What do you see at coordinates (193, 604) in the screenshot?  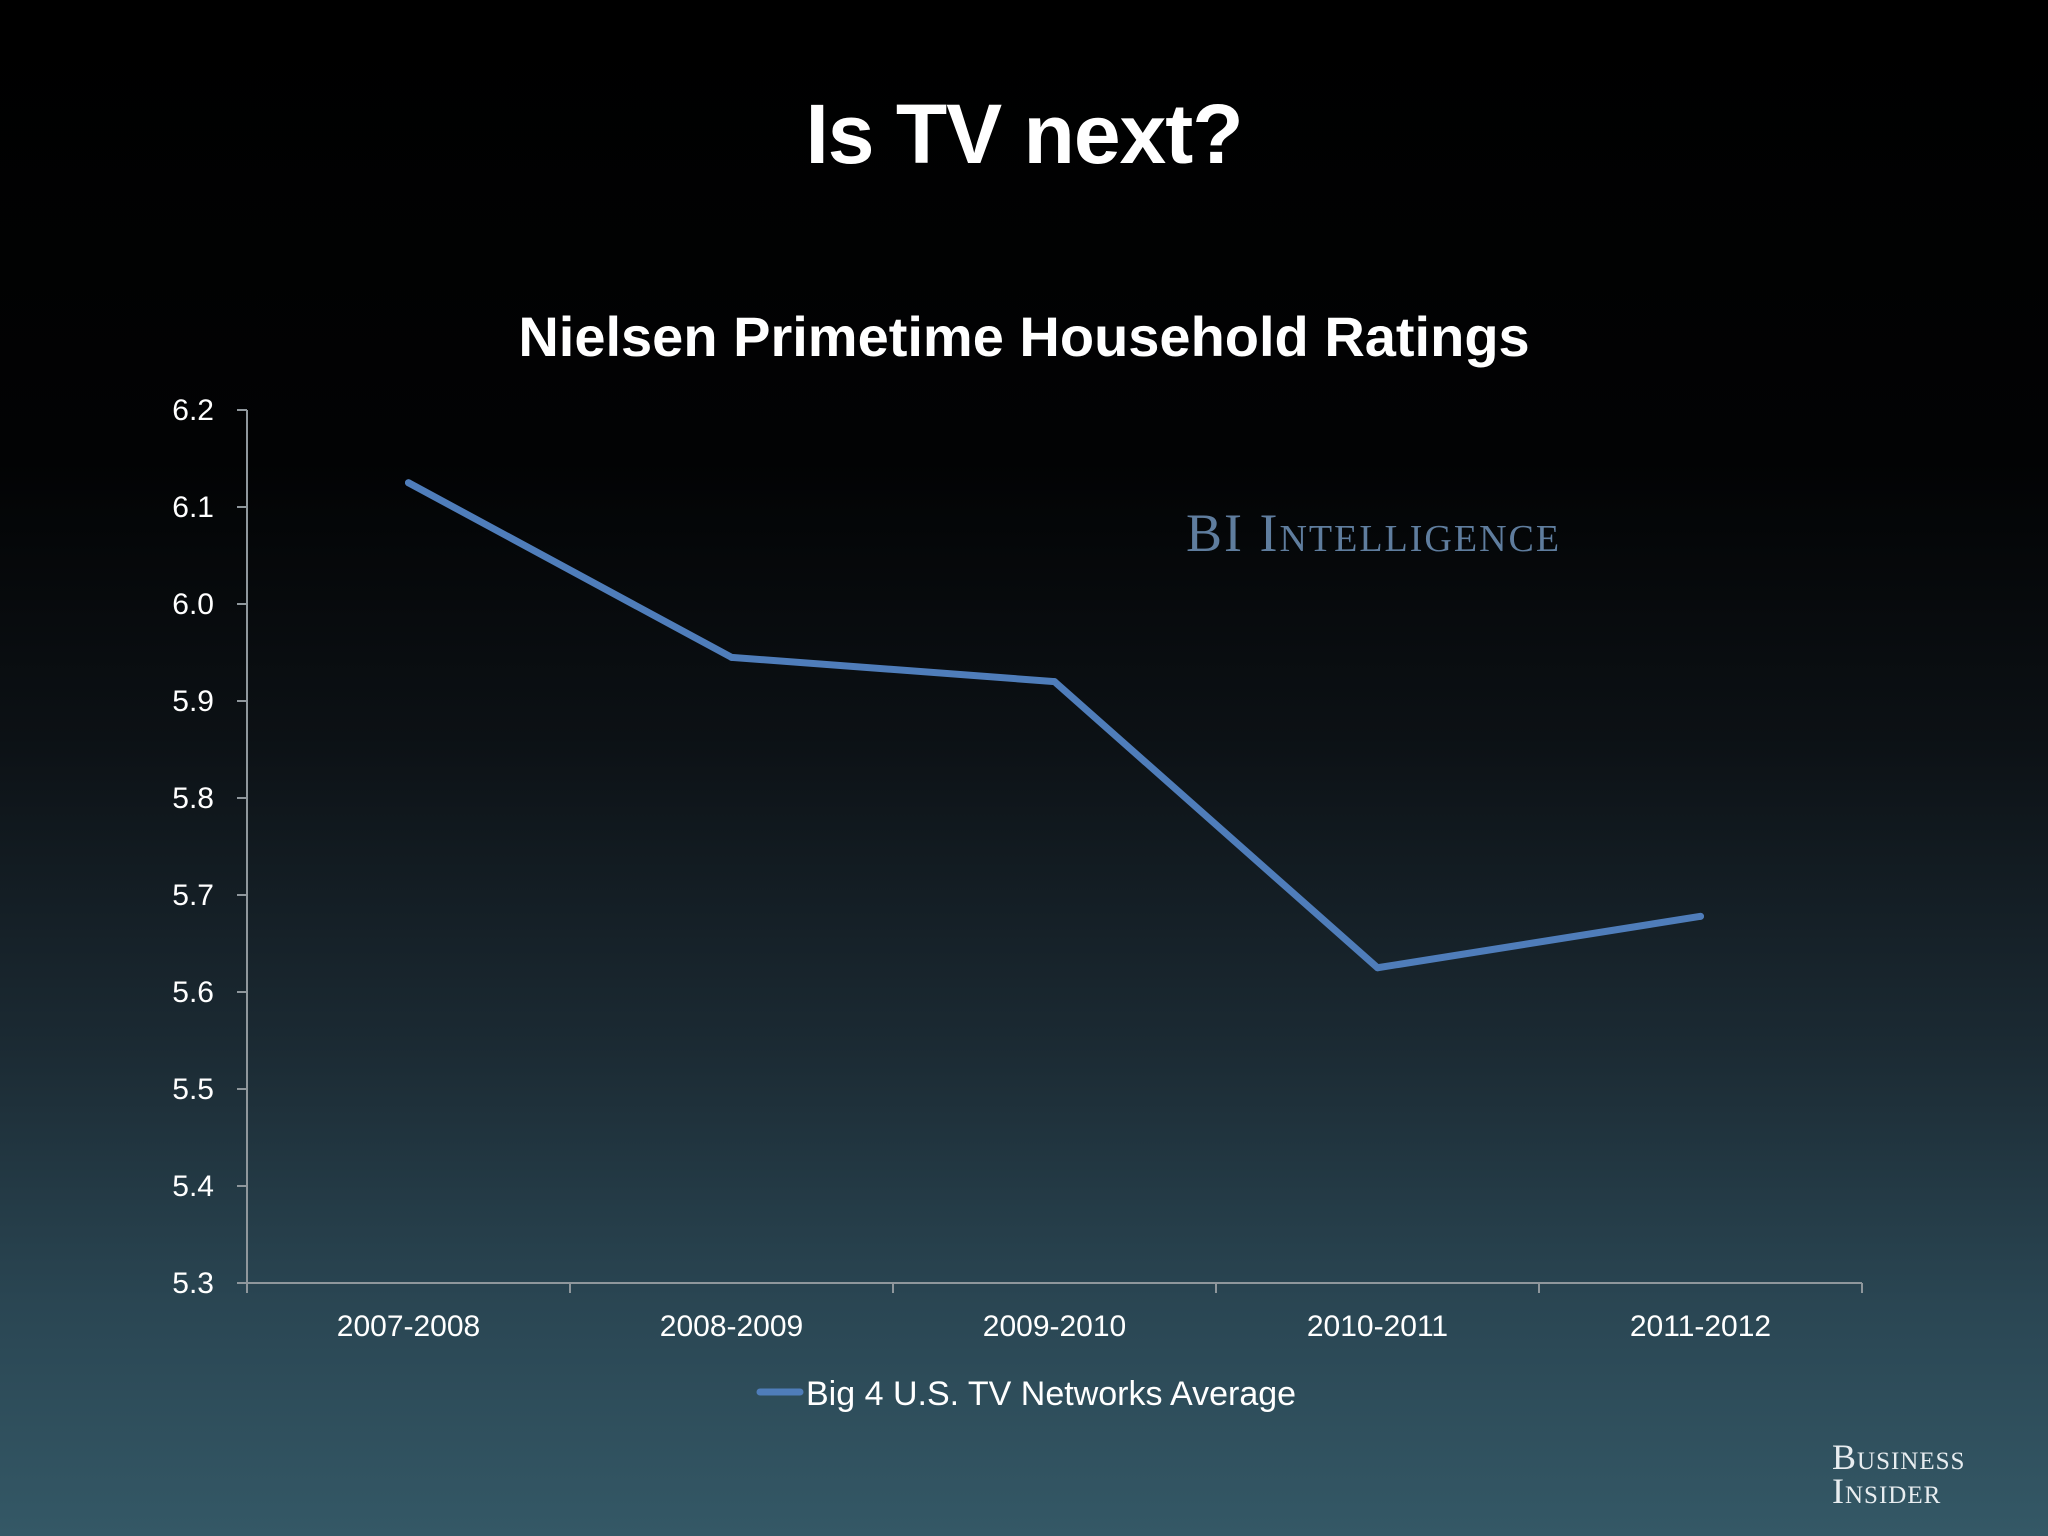 I see `y-tick-label: 6.0` at bounding box center [193, 604].